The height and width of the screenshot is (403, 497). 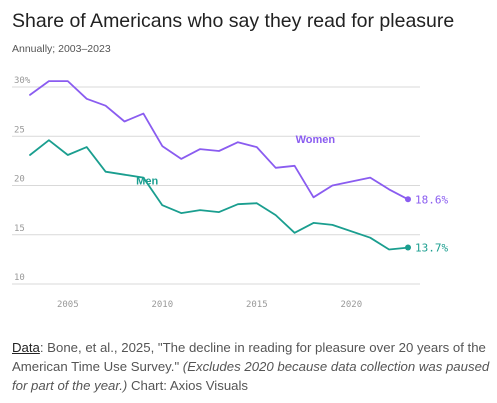 What do you see at coordinates (257, 305) in the screenshot?
I see `x-tick-label: 2015` at bounding box center [257, 305].